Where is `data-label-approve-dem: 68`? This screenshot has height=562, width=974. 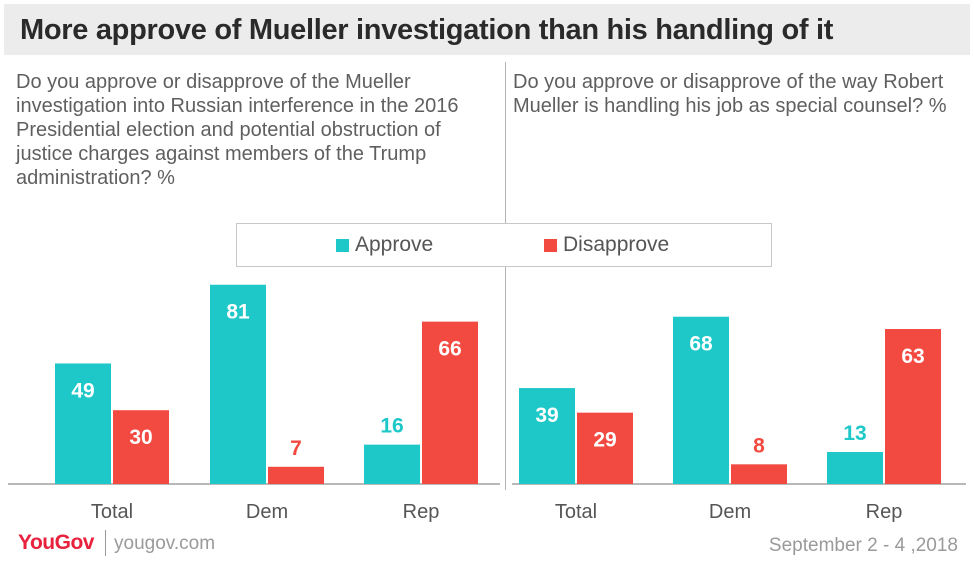
data-label-approve-dem: 68 is located at coordinates (701, 344).